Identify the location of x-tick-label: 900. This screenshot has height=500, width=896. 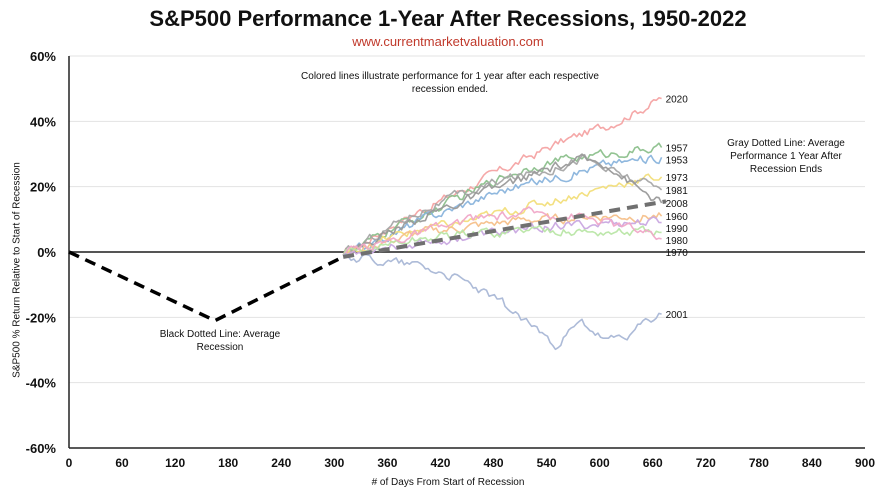
(865, 463).